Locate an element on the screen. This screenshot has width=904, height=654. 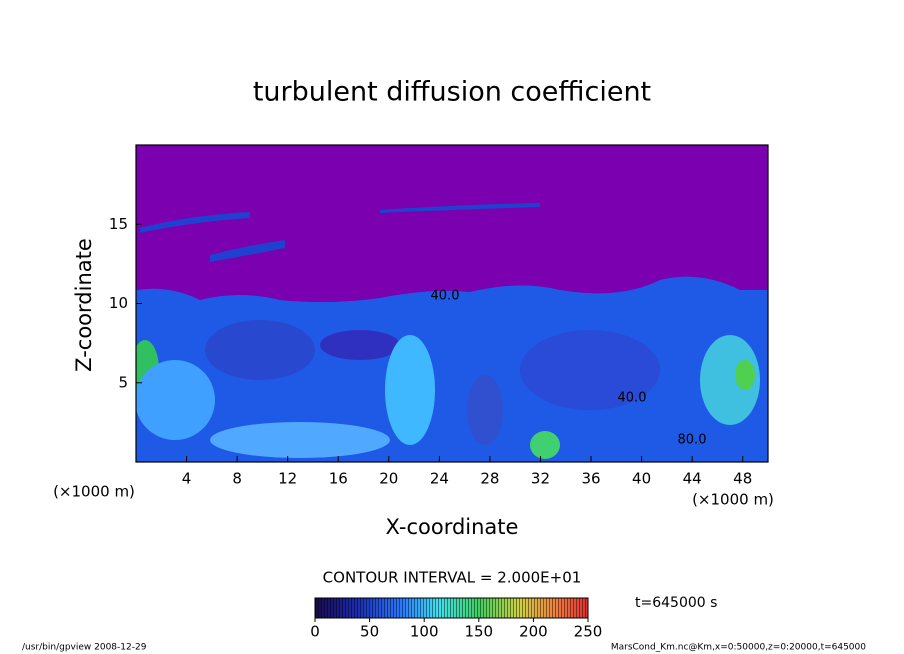
x-unit: (×1000 m) is located at coordinates (733, 500).